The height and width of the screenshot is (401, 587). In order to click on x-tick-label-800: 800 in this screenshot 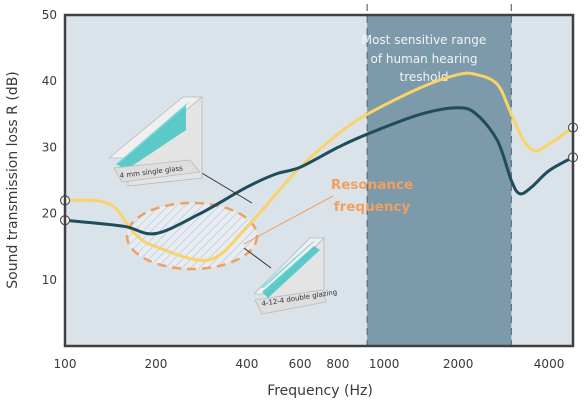, I will do `click(337, 364)`.